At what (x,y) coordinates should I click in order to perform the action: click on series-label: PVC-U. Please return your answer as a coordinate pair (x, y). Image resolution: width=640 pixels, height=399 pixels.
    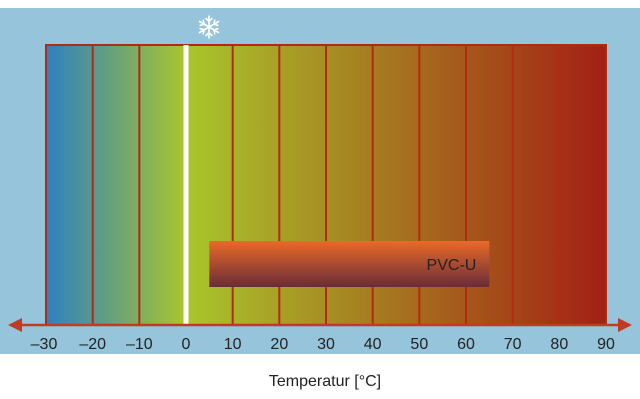
    Looking at the image, I should click on (452, 265).